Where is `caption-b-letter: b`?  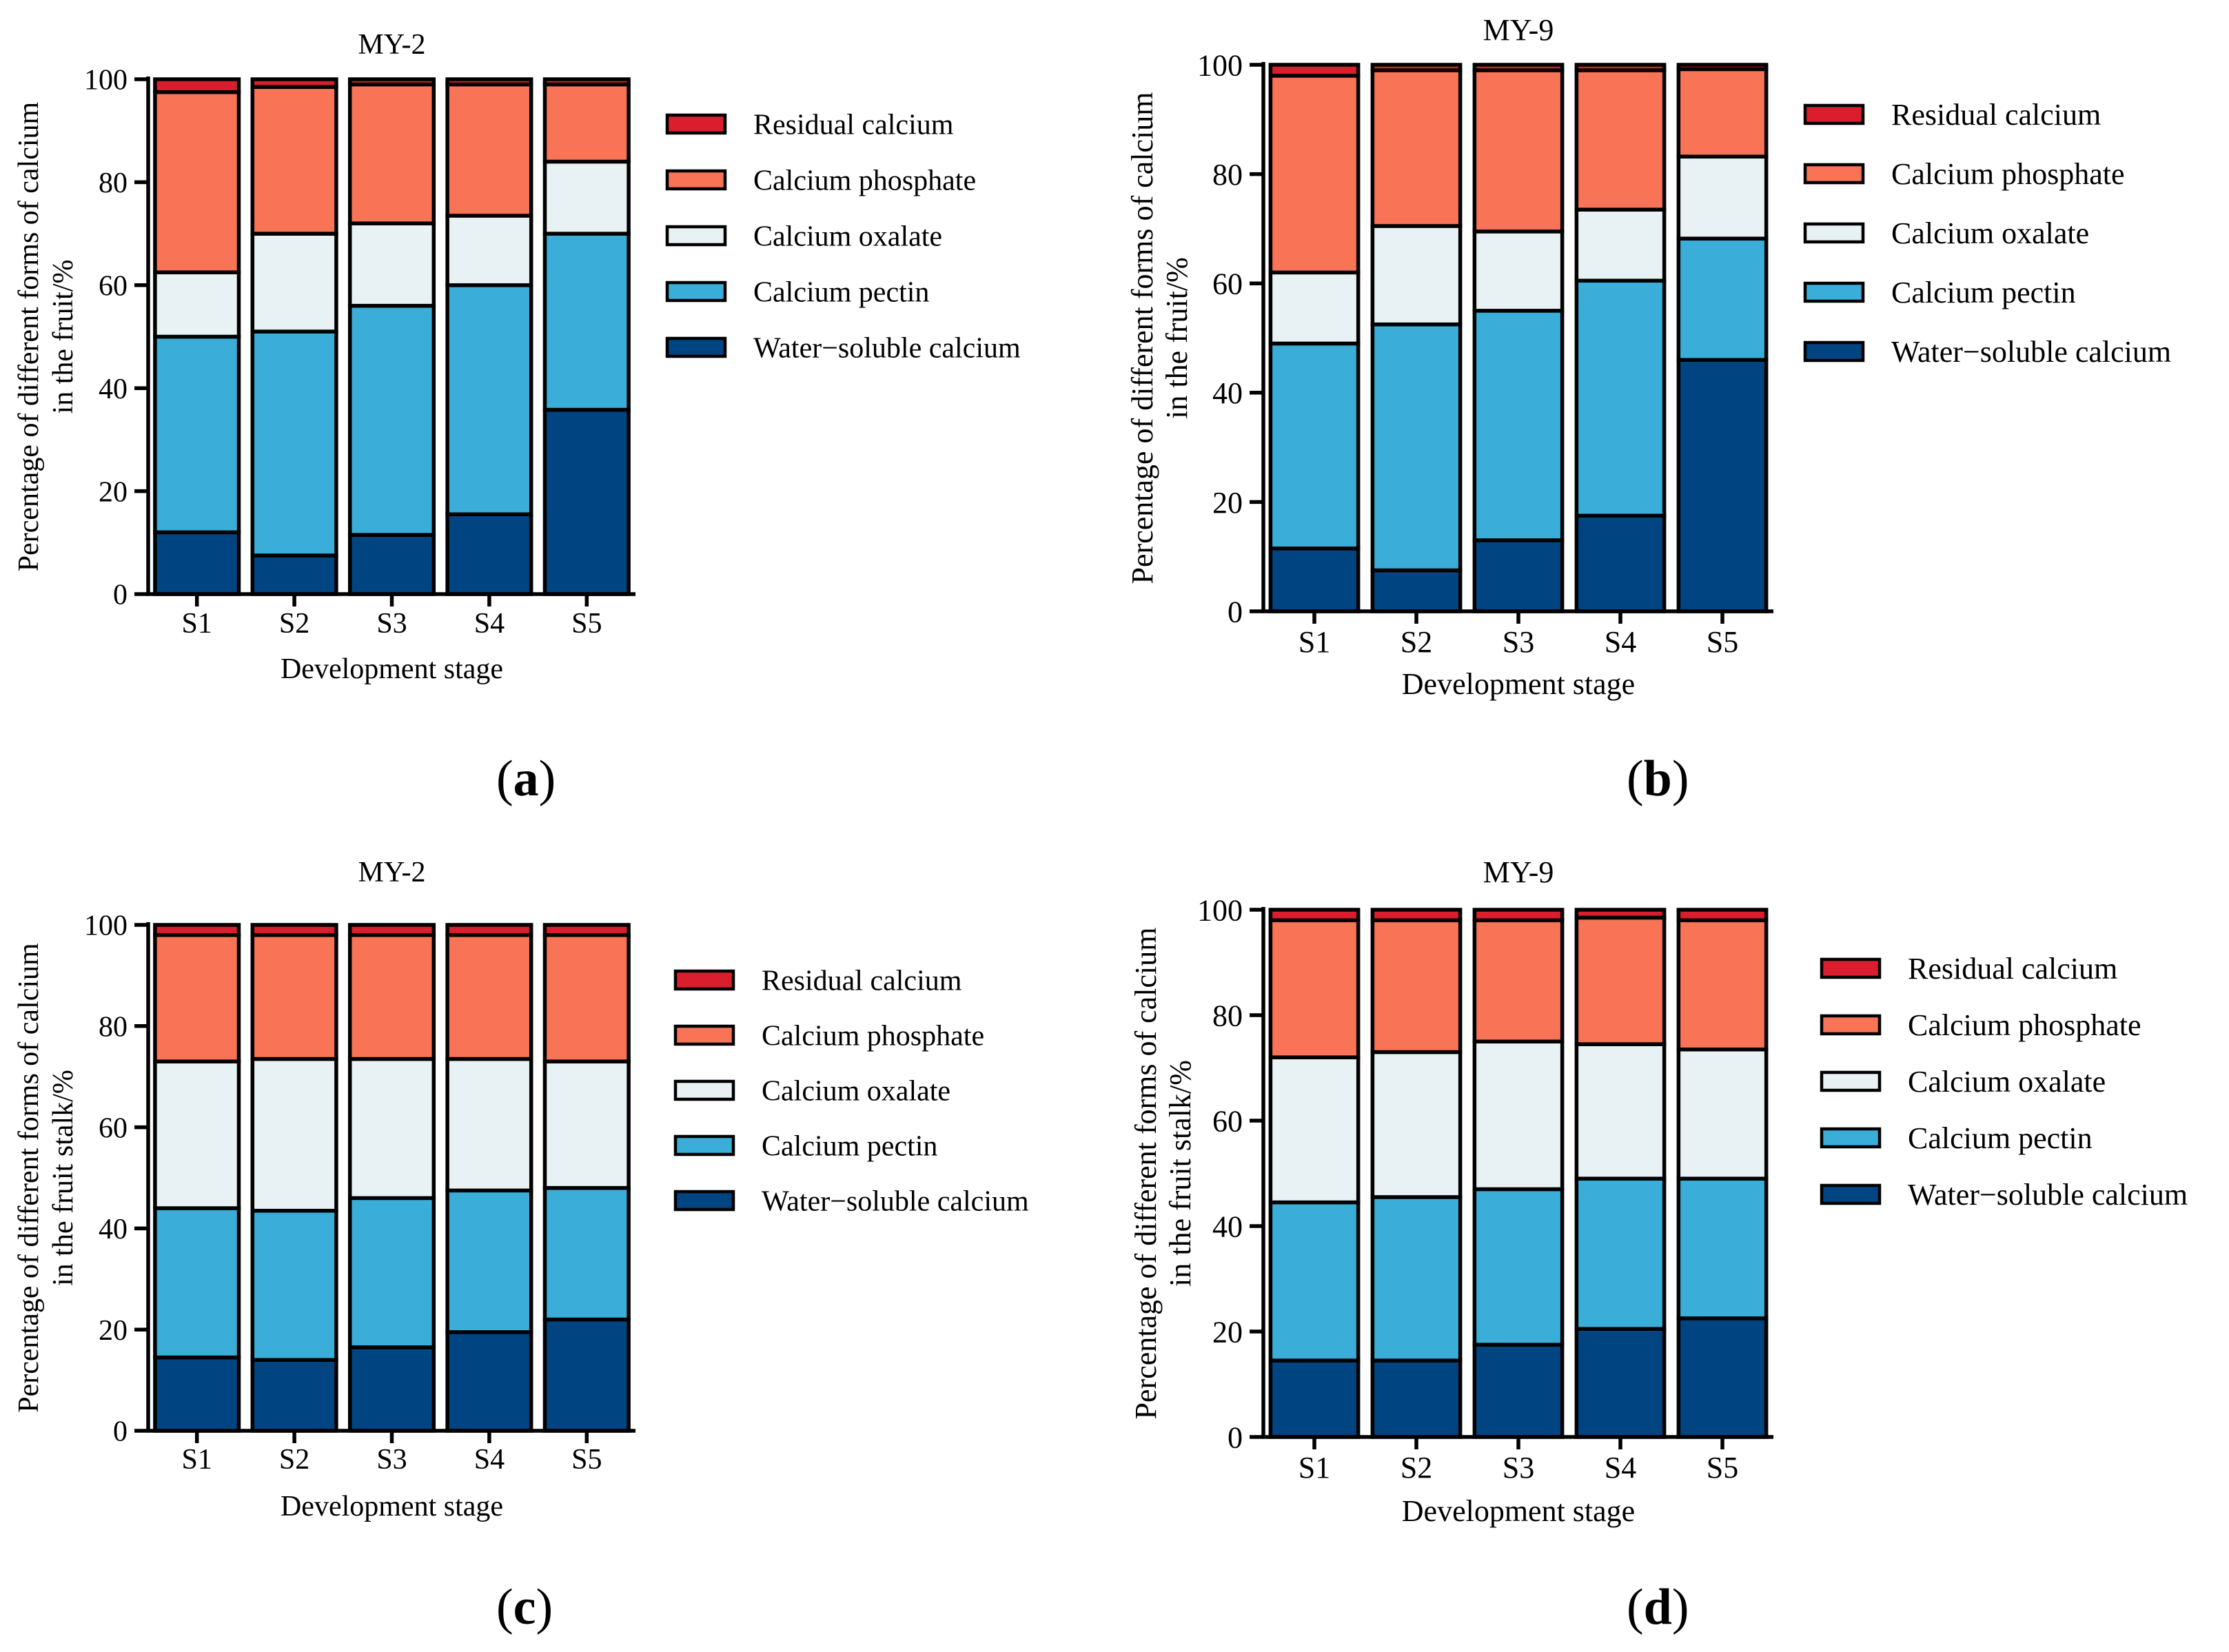 caption-b-letter: b is located at coordinates (1657, 779).